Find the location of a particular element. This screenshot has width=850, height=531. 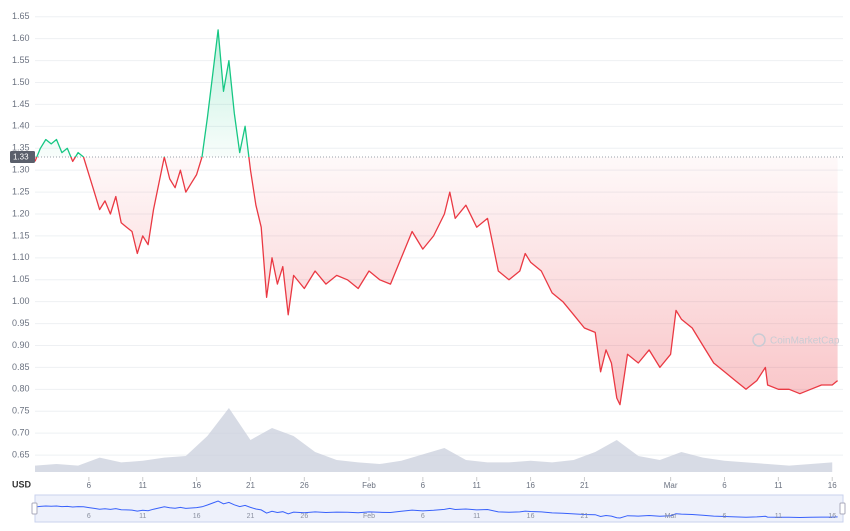

y-tick-label: 1.60 is located at coordinates (21, 38).